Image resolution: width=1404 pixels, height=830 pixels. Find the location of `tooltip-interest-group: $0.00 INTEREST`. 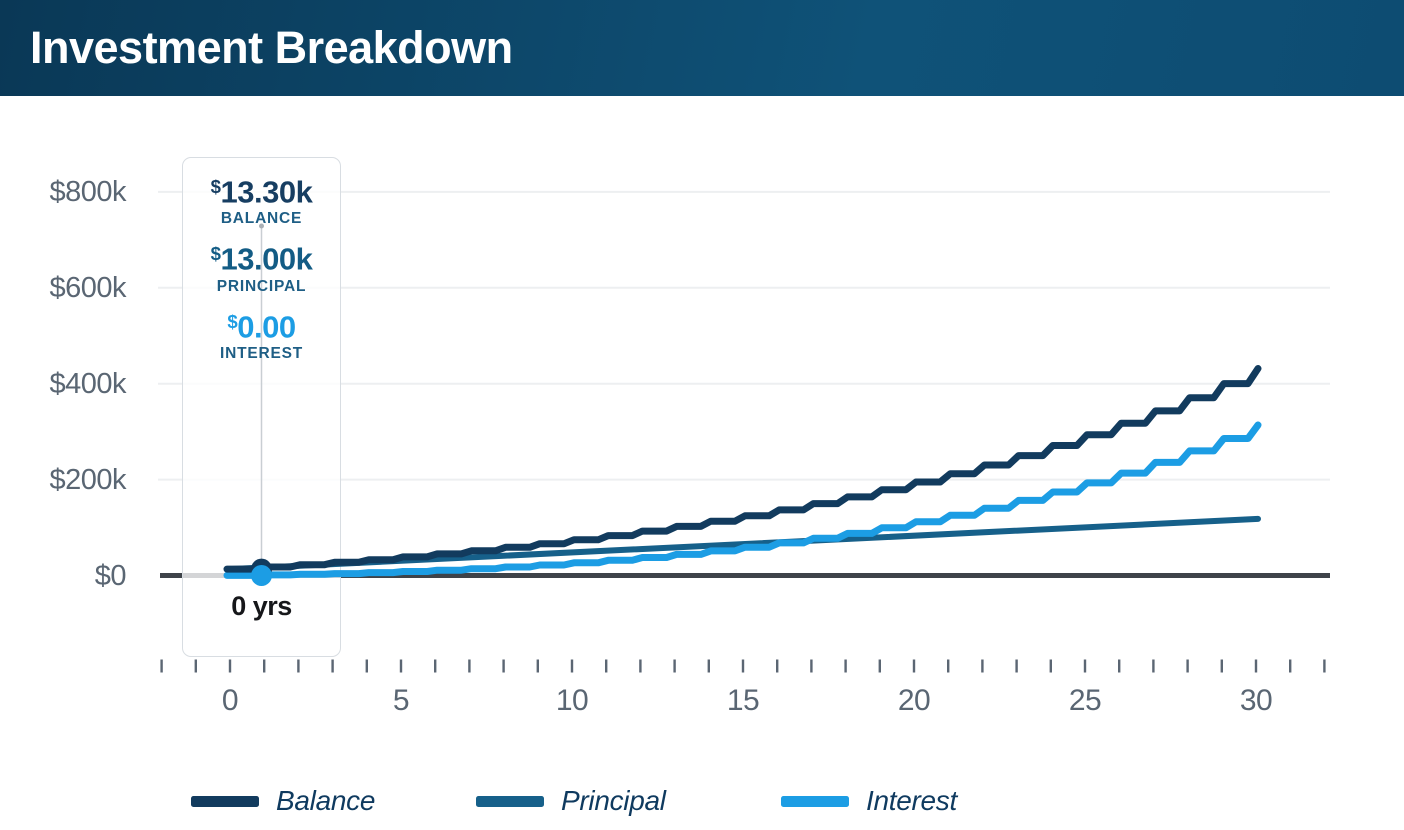

tooltip-interest-group: $0.00 INTEREST is located at coordinates (261, 334).